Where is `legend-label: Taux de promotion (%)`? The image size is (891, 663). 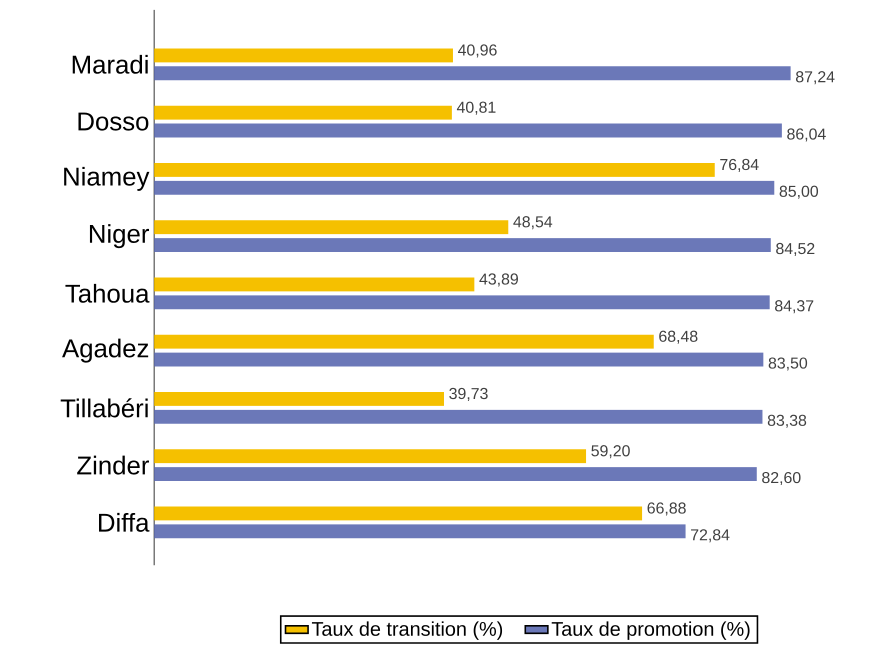
legend-label: Taux de promotion (%) is located at coordinates (651, 630).